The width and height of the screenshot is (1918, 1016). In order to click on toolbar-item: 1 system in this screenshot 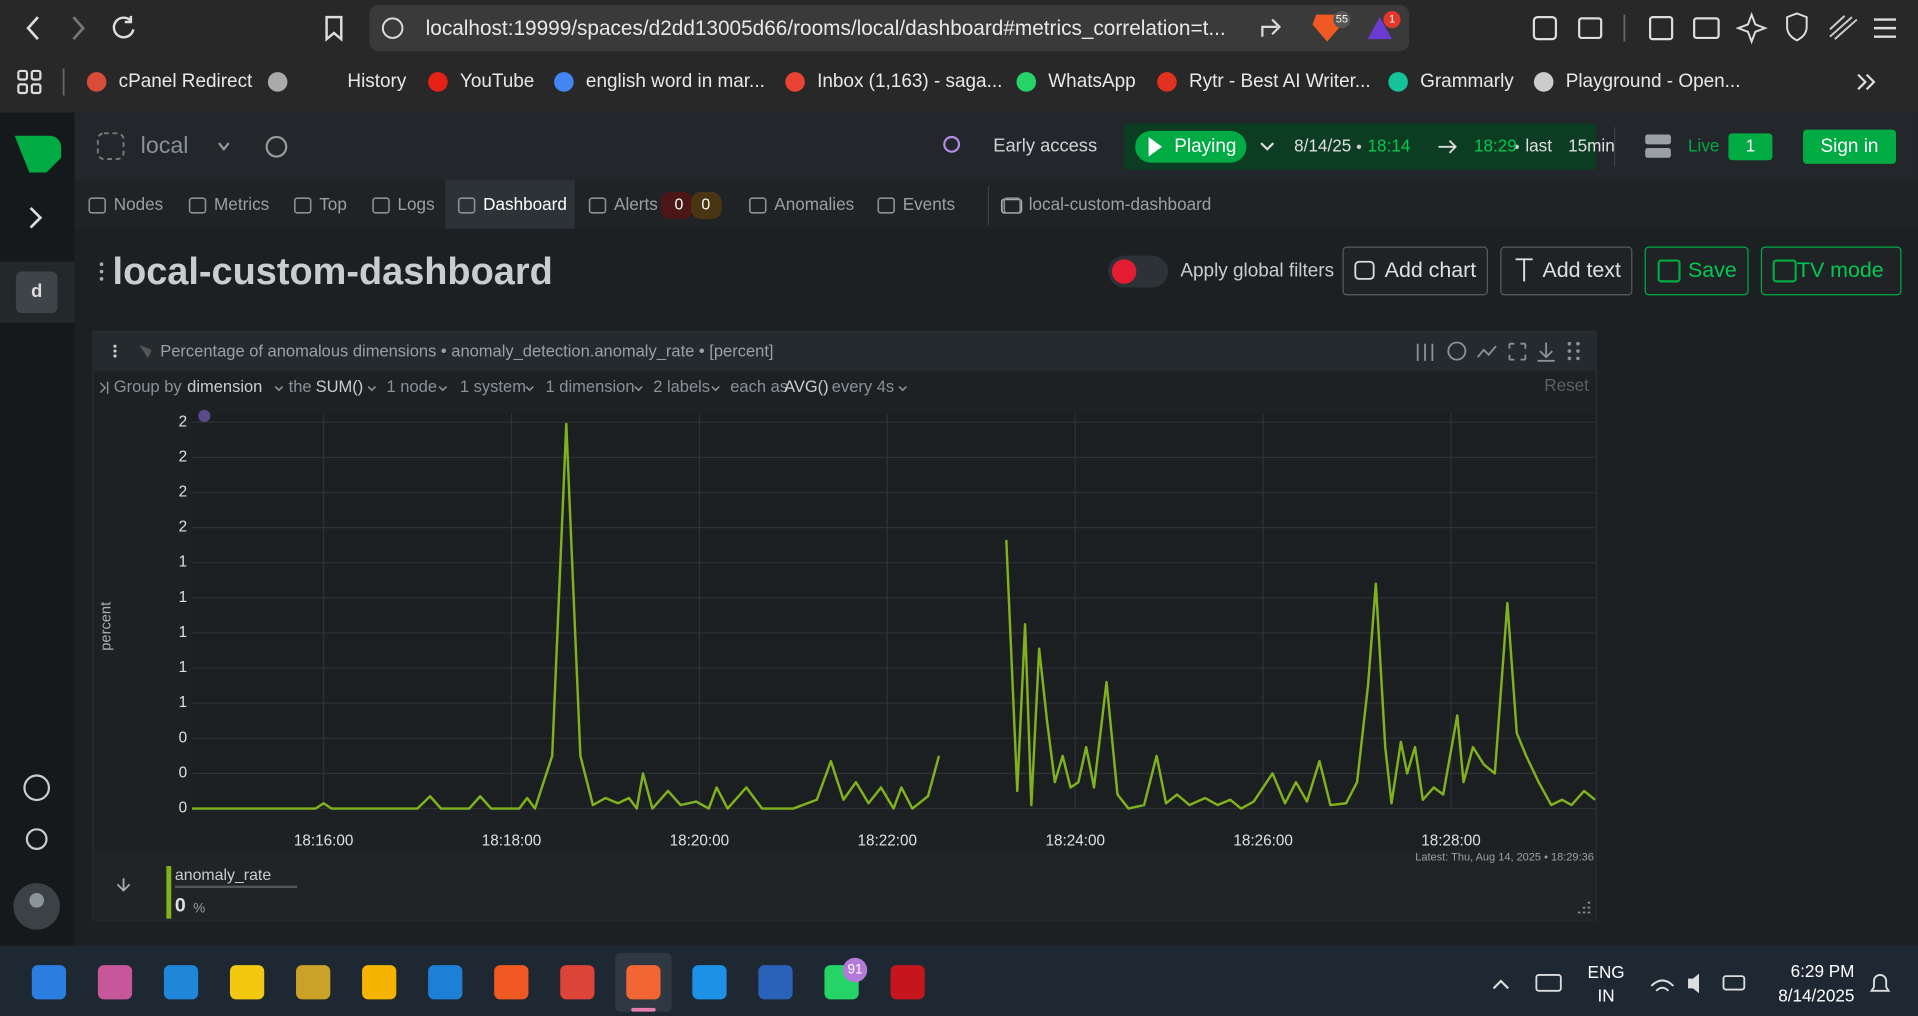, I will do `click(493, 387)`.